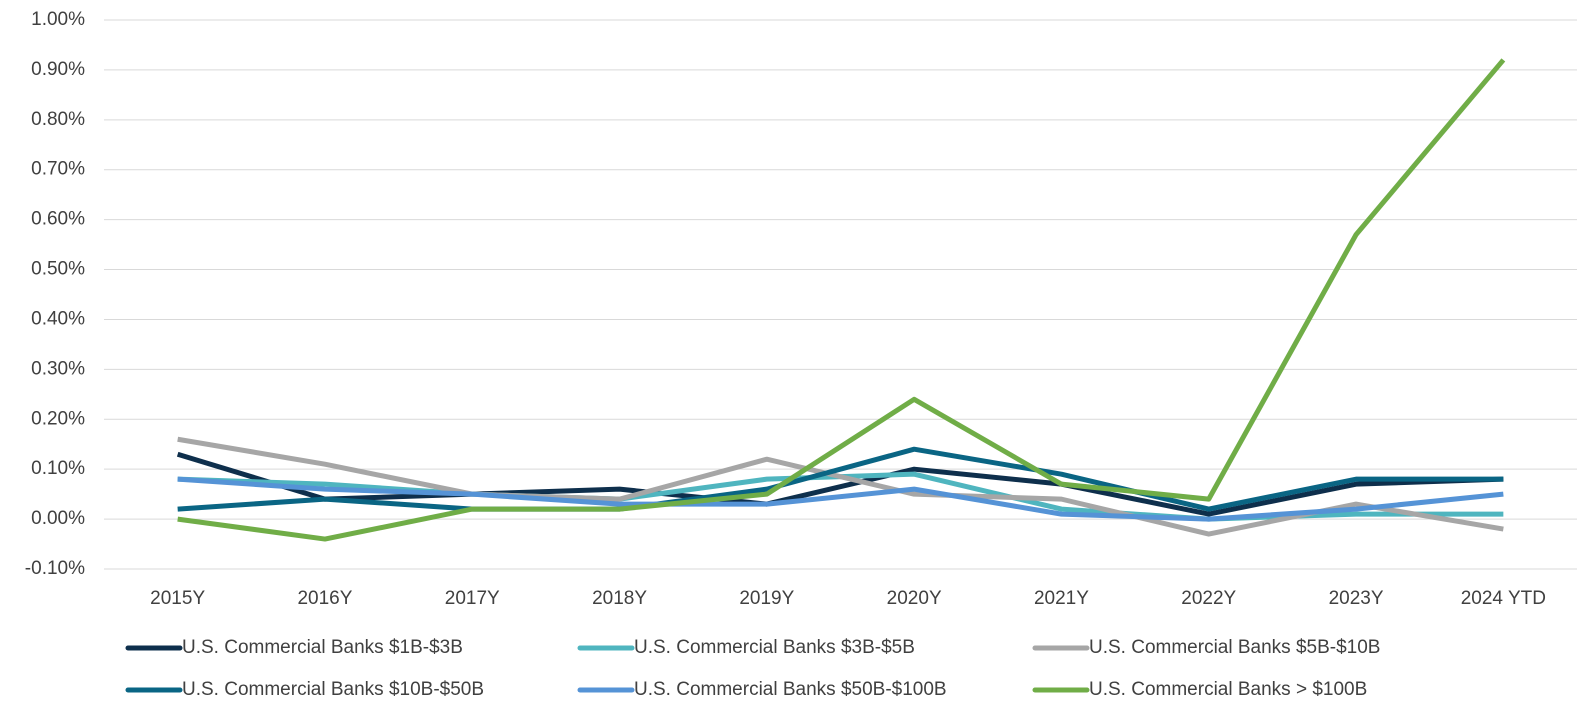 This screenshot has width=1587, height=710. What do you see at coordinates (324, 598) in the screenshot?
I see `x-tick-label: 2016Y` at bounding box center [324, 598].